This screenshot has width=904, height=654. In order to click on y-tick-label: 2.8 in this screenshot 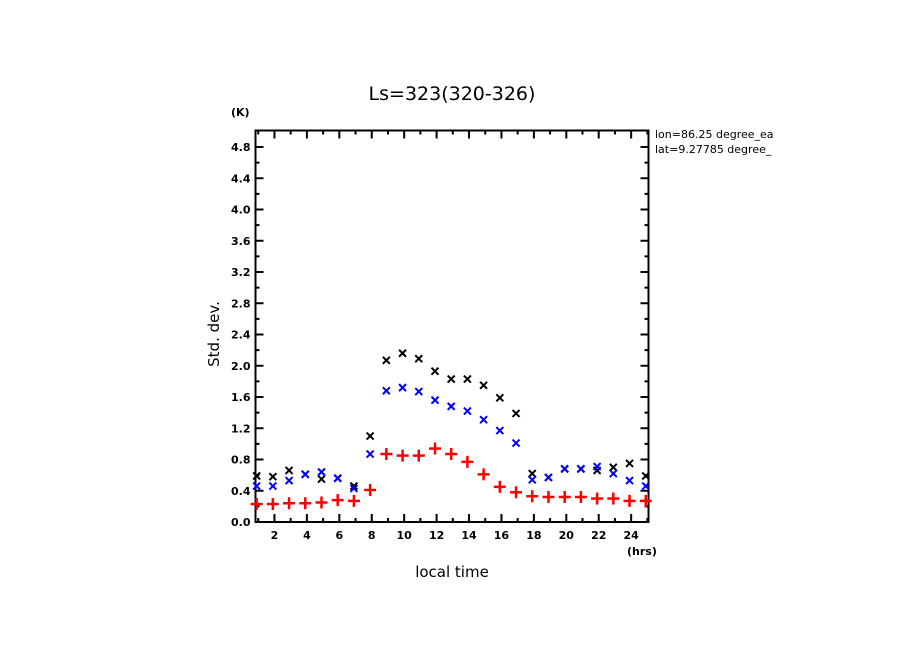, I will do `click(241, 303)`.